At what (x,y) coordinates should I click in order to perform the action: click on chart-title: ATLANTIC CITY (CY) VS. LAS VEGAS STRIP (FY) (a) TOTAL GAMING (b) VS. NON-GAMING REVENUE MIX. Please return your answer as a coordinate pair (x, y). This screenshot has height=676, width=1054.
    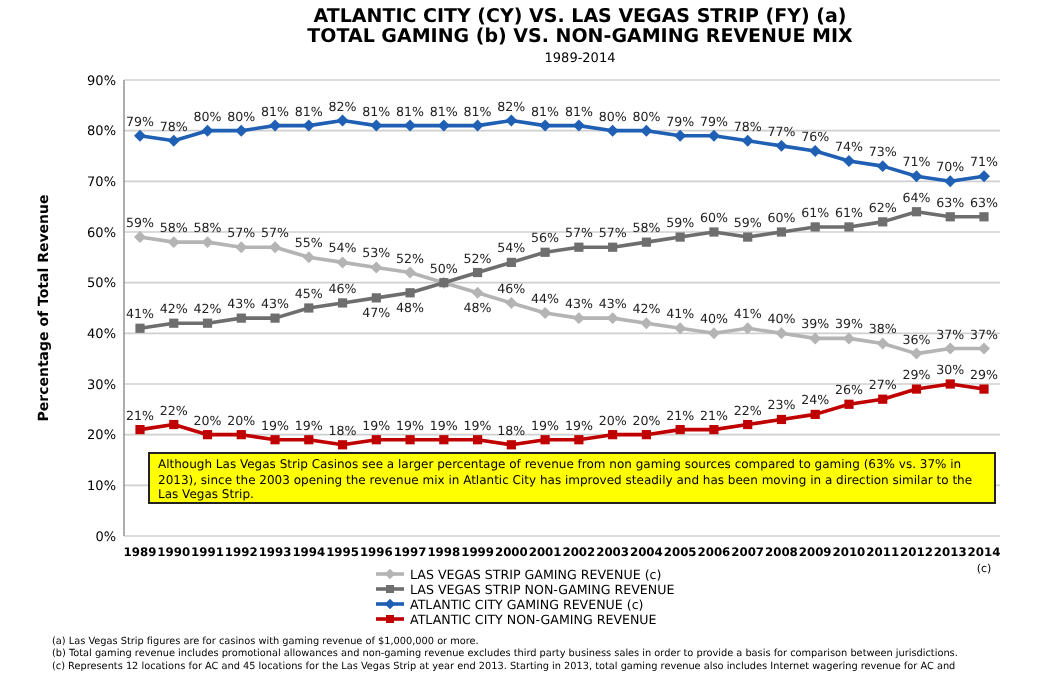
    Looking at the image, I should click on (580, 27).